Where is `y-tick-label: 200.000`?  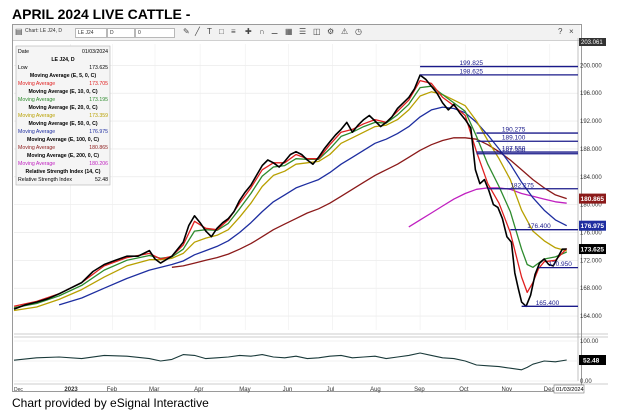 y-tick-label: 200.000 is located at coordinates (591, 66).